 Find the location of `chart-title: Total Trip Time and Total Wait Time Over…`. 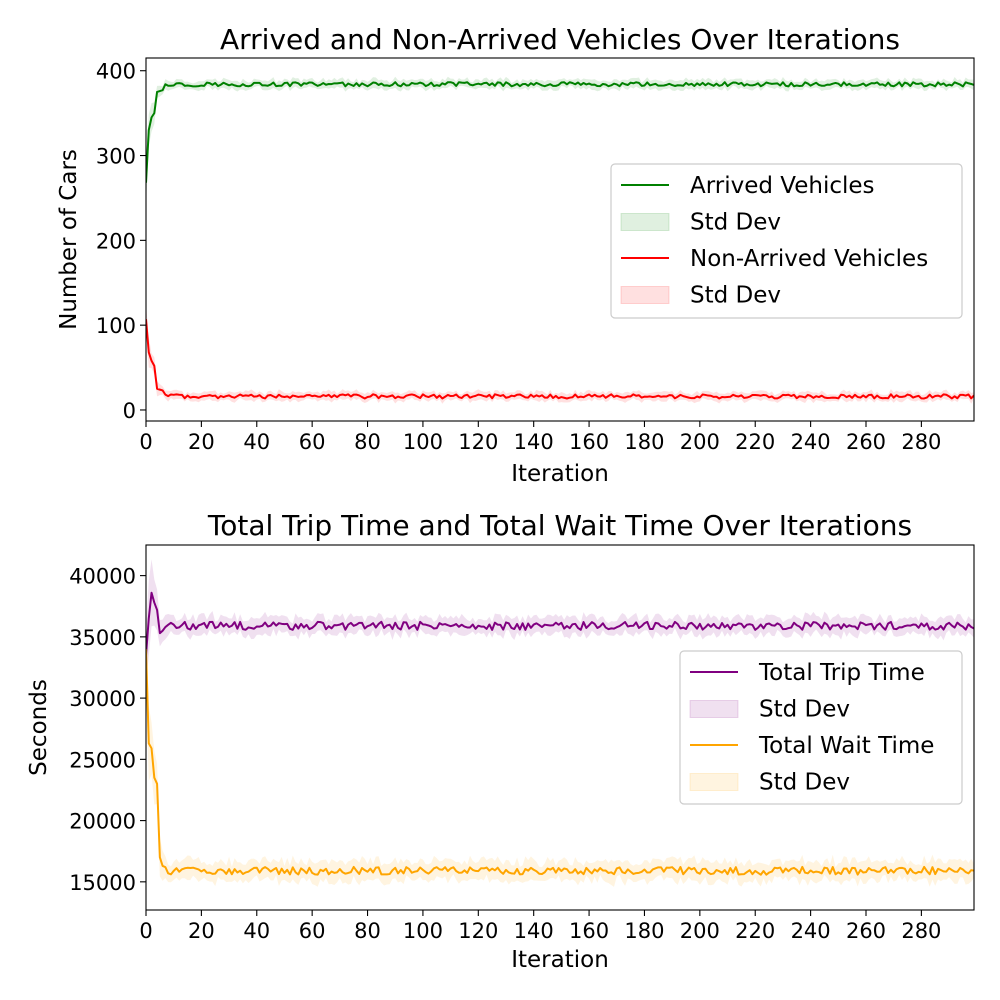

chart-title: Total Trip Time and Total Wait Time Over… is located at coordinates (559, 525).